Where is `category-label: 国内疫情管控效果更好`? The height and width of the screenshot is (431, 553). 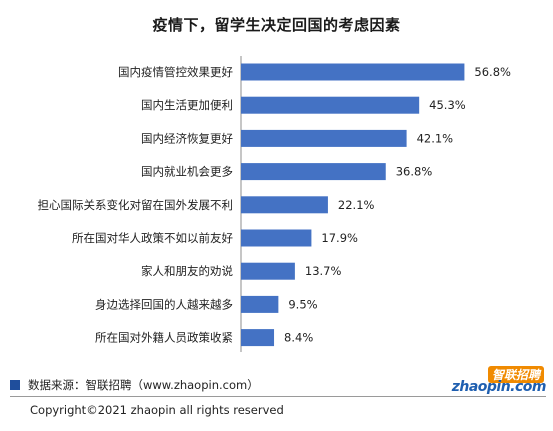 category-label: 国内疫情管控效果更好 is located at coordinates (175, 72).